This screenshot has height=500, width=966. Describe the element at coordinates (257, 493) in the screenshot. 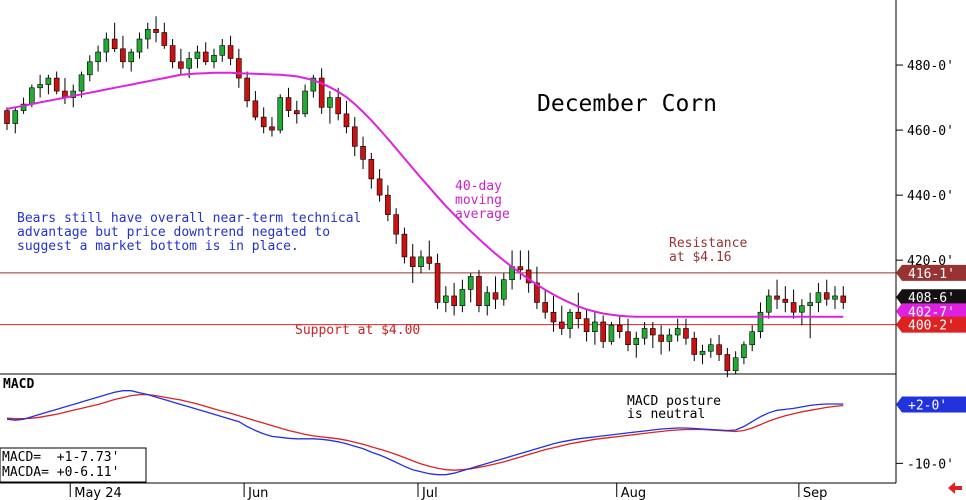

I see `x-tick-label: Jun` at that location.